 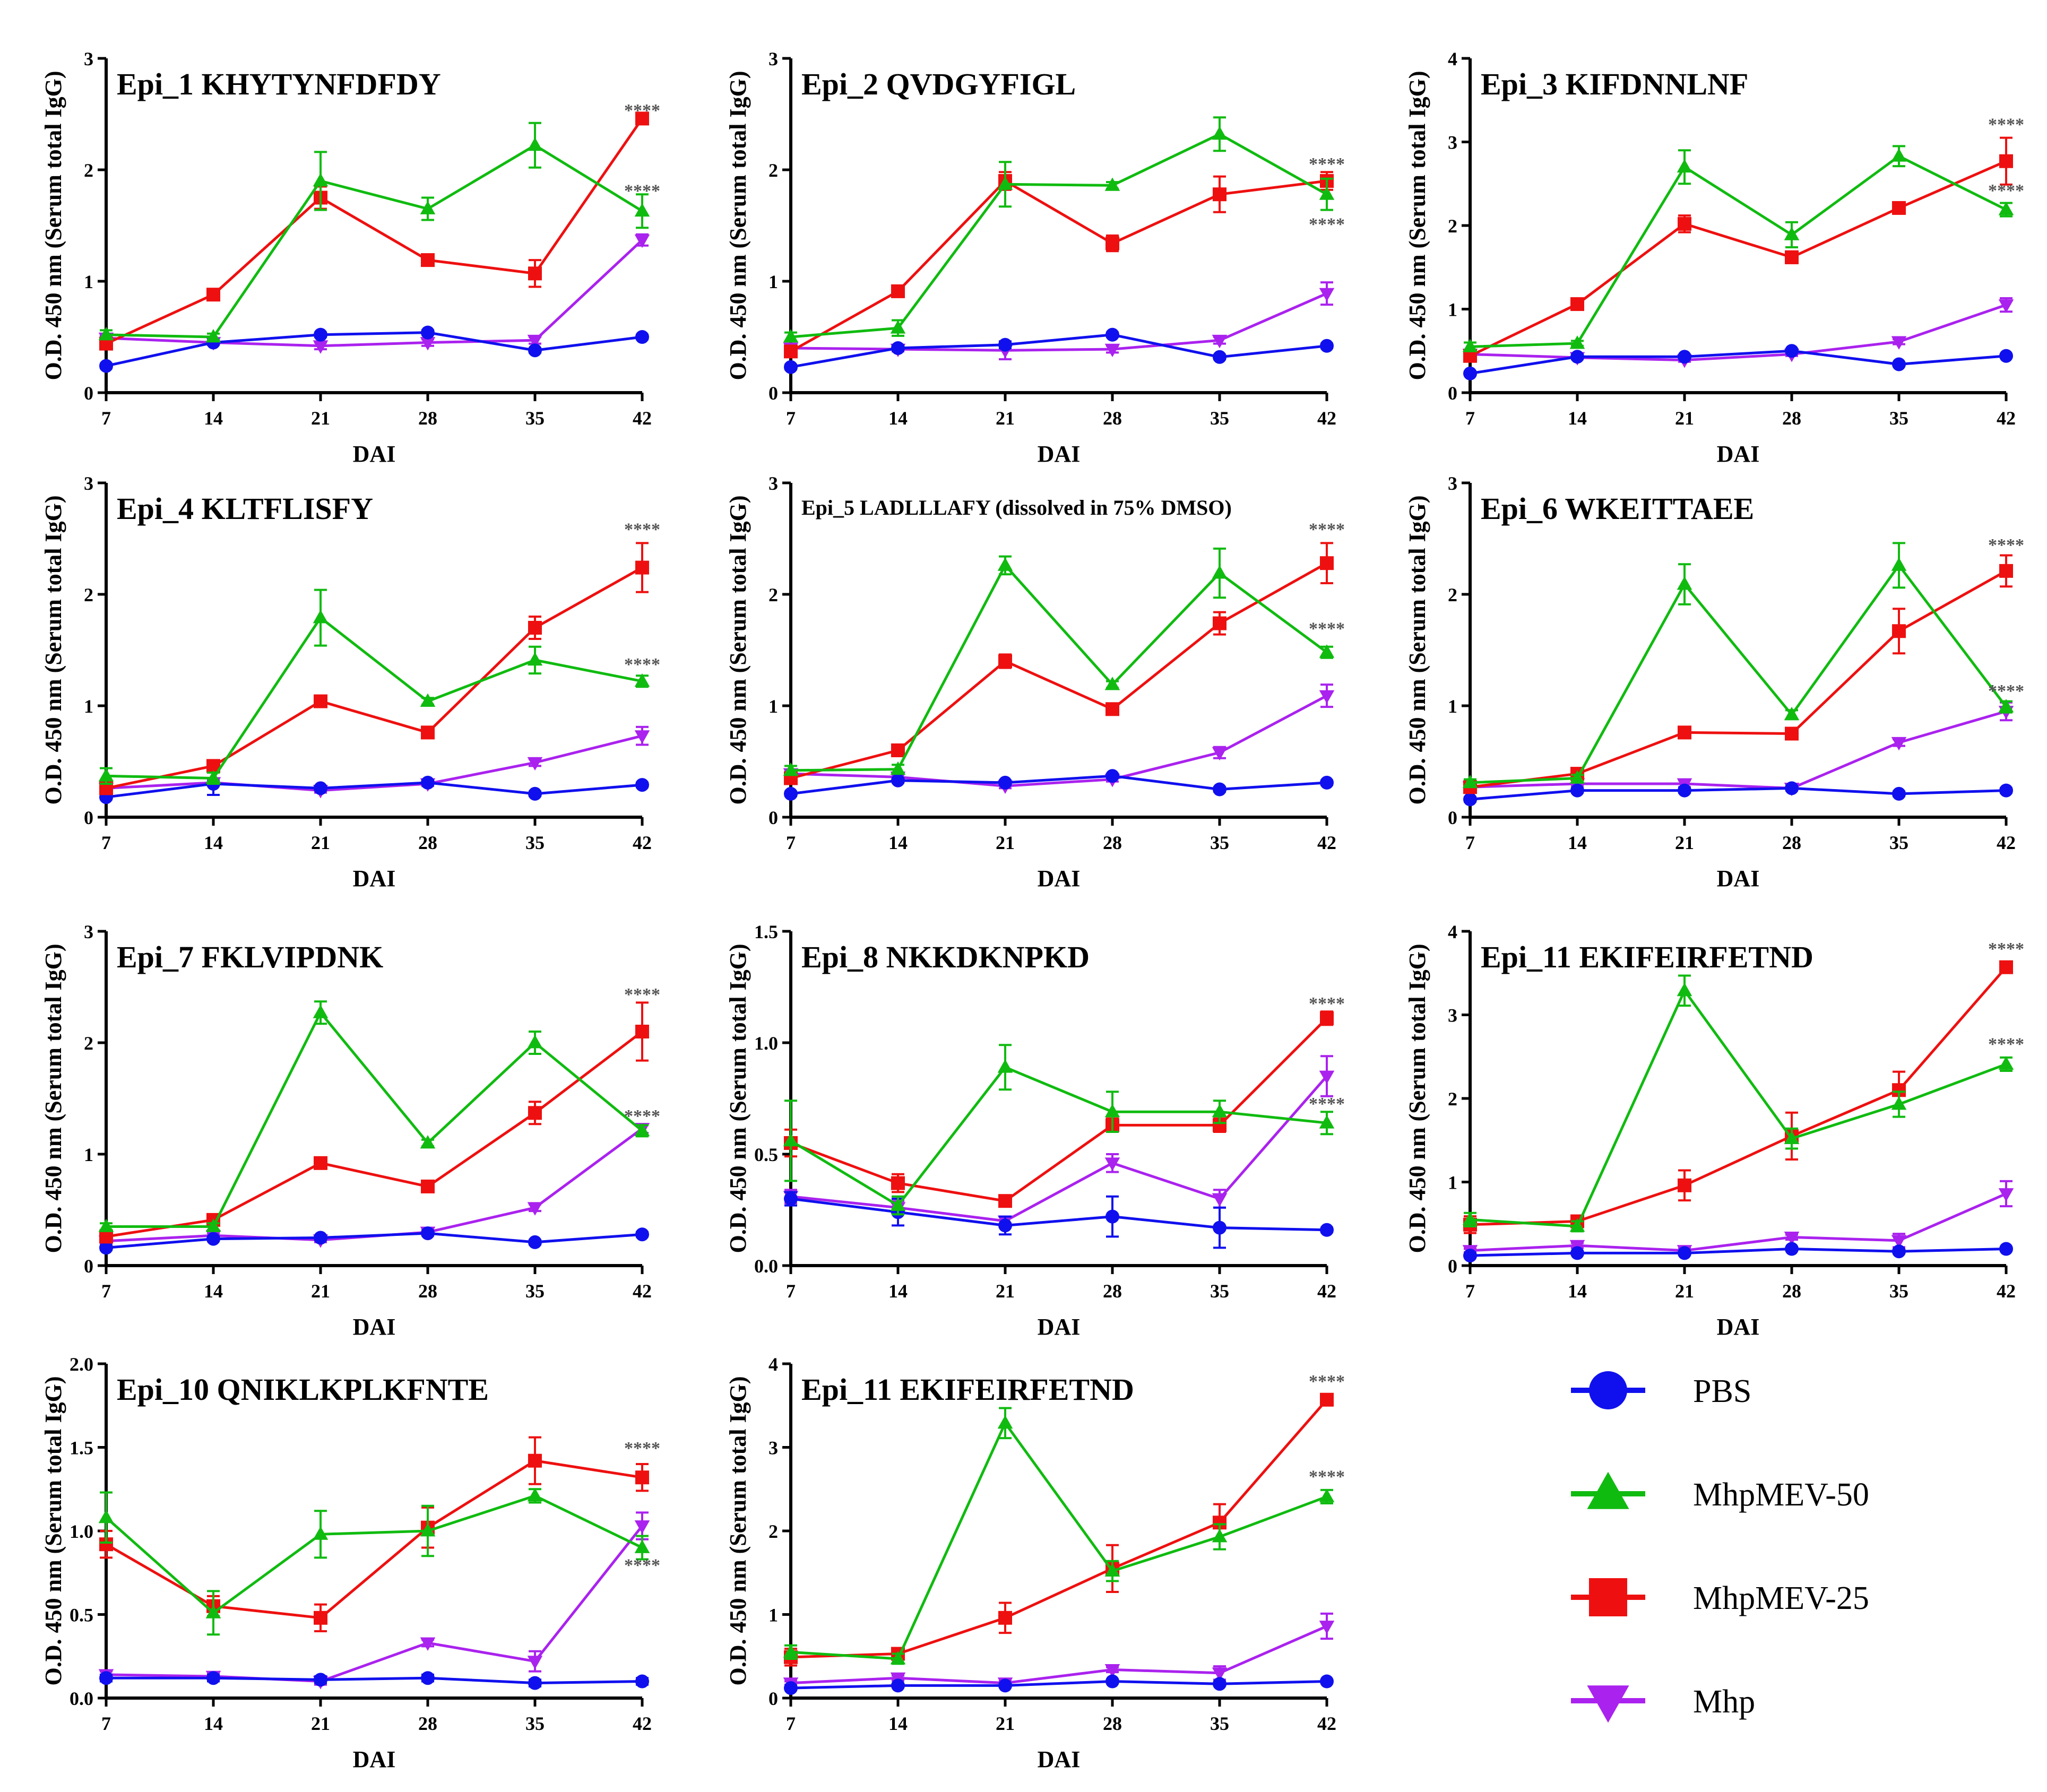 What do you see at coordinates (773, 1364) in the screenshot?
I see `y-tick-label: 4` at bounding box center [773, 1364].